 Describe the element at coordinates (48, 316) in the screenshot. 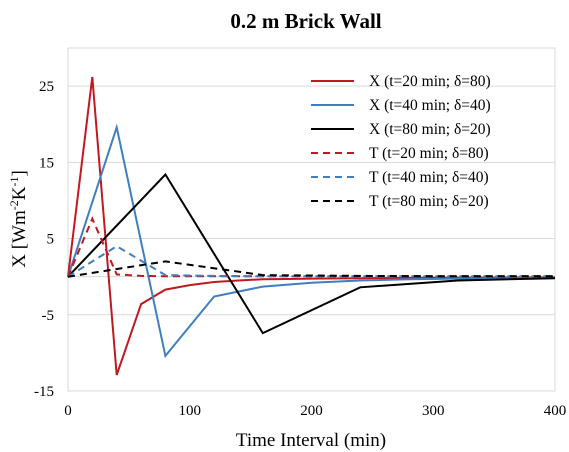

I see `y-tick-label: -5` at that location.